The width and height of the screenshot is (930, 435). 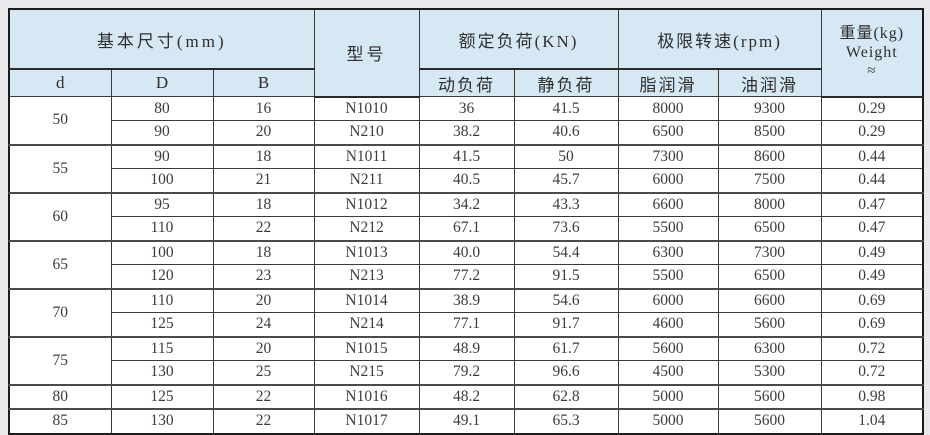 What do you see at coordinates (60, 82) in the screenshot?
I see `header-col-d: d` at bounding box center [60, 82].